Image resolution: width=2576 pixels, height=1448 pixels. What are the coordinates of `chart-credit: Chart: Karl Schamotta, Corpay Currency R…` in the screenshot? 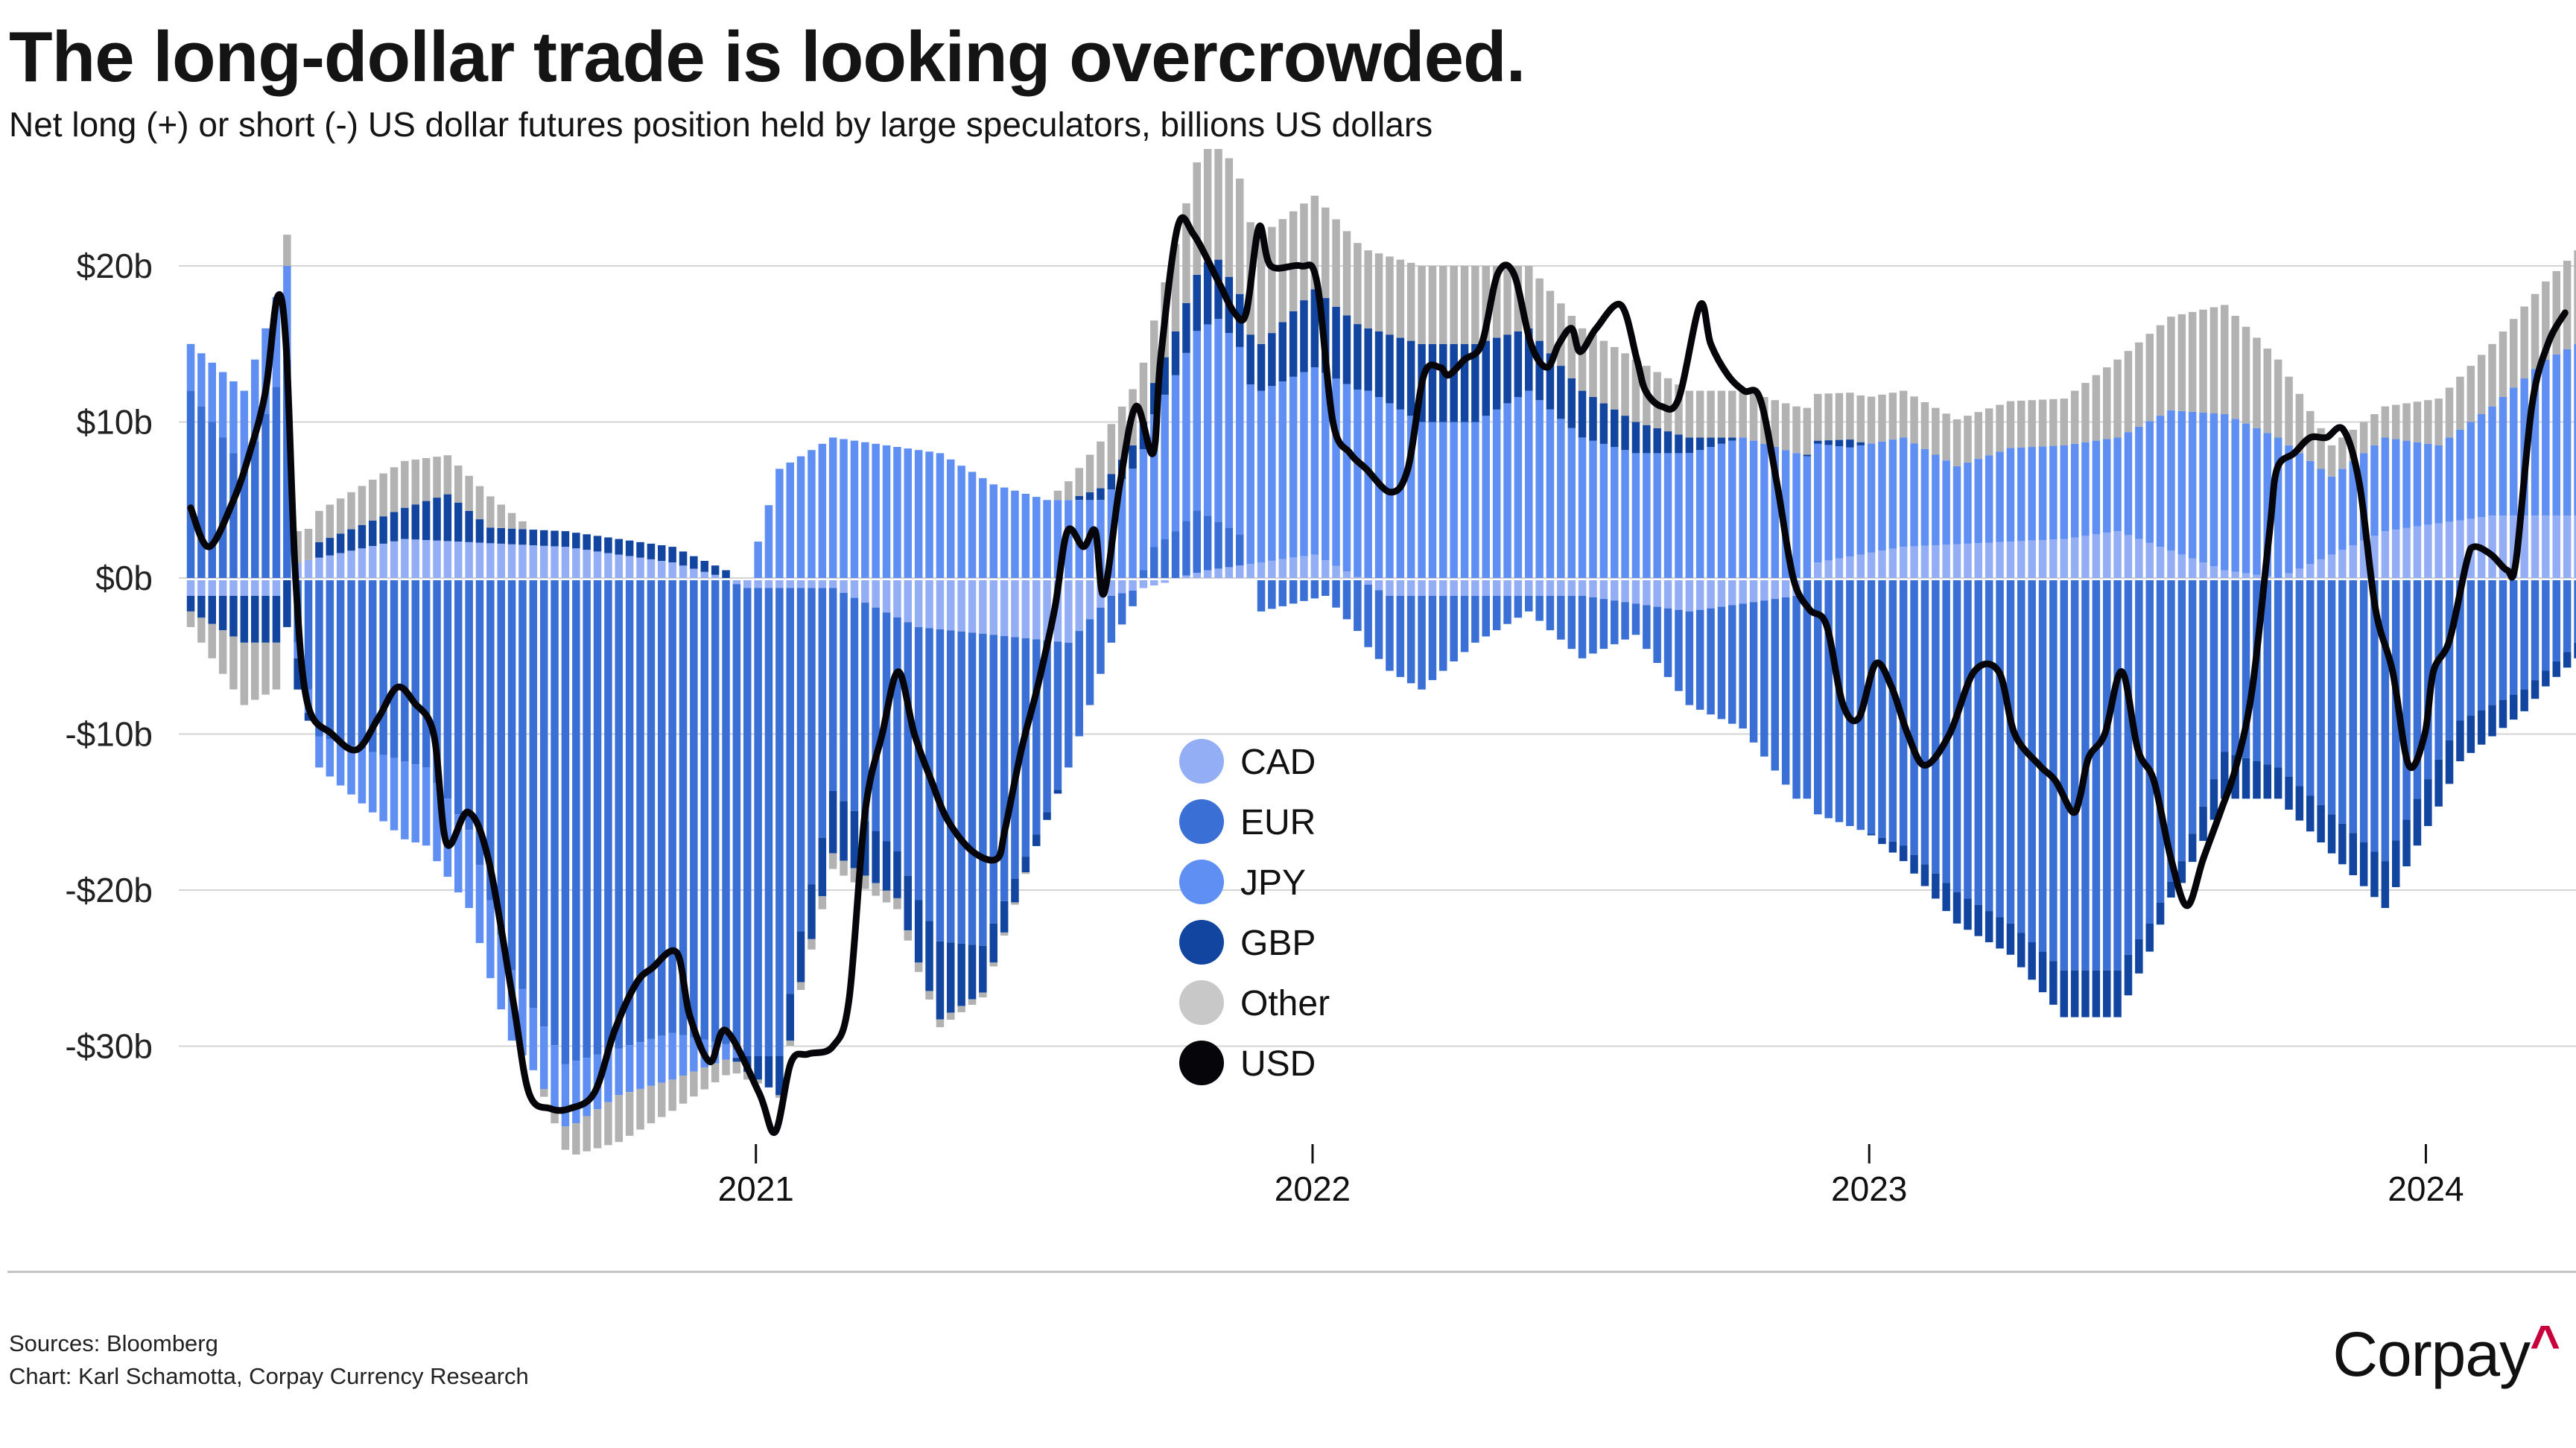 It's located at (269, 1376).